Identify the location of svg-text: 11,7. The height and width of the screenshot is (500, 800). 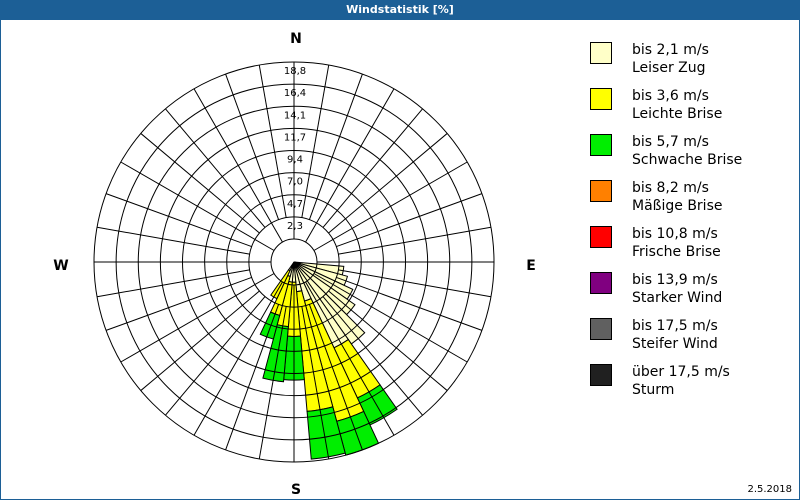
(295, 137).